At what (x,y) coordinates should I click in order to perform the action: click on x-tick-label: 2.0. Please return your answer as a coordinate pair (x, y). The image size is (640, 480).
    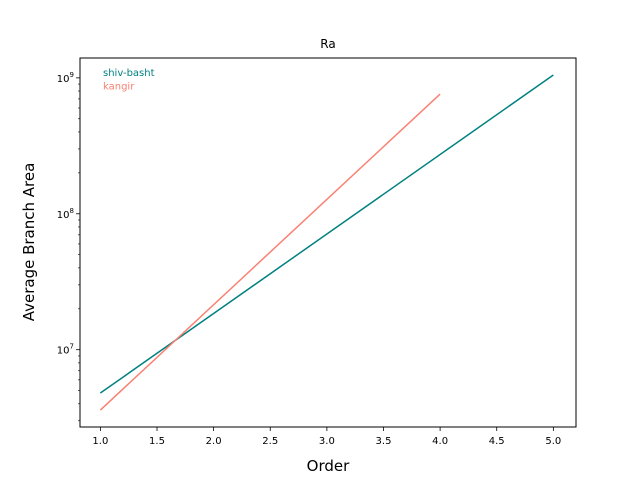
    Looking at the image, I should click on (214, 441).